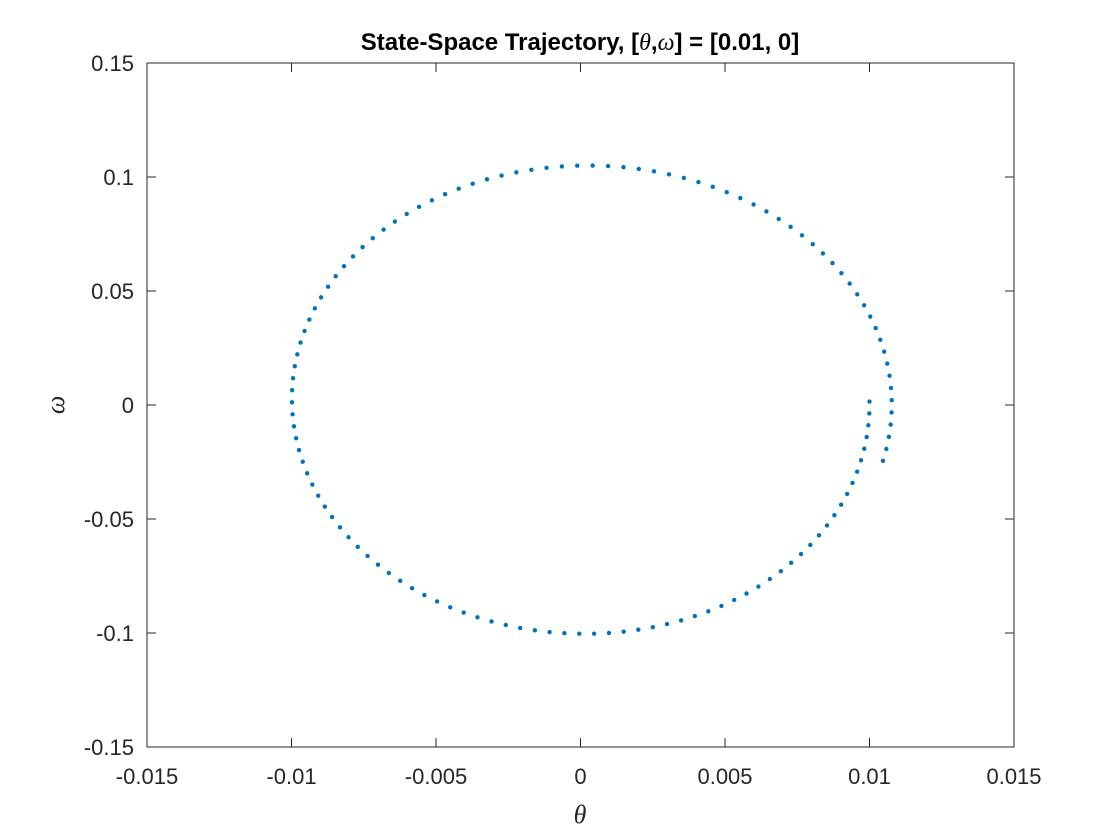 The height and width of the screenshot is (840, 1120). Describe the element at coordinates (654, 42) in the screenshot. I see `chart-title-comma: ,` at that location.